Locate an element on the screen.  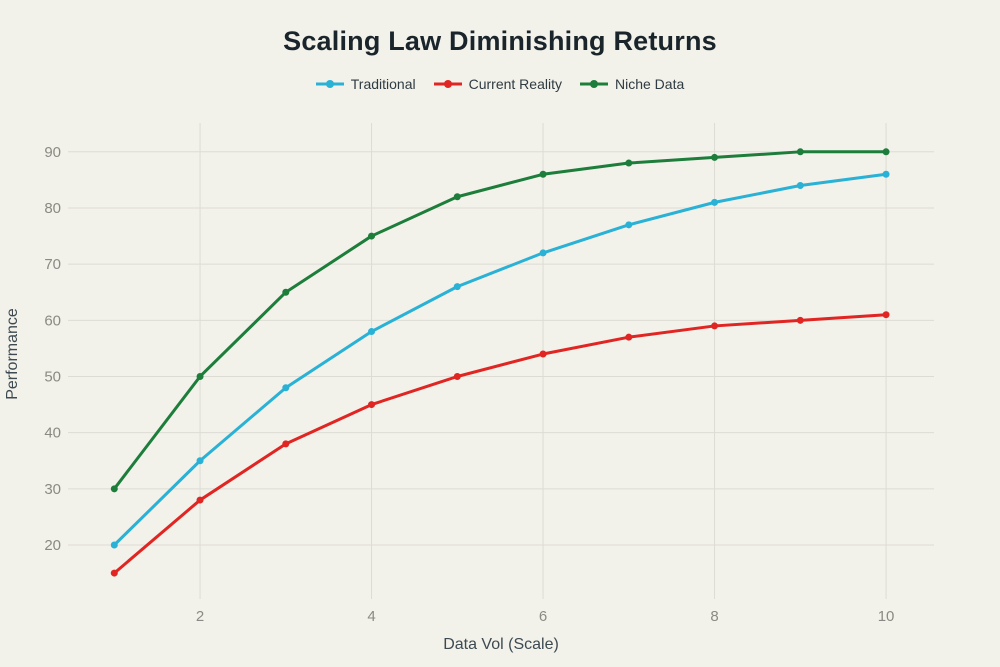
data-point-niche-data-x10 is located at coordinates (886, 152).